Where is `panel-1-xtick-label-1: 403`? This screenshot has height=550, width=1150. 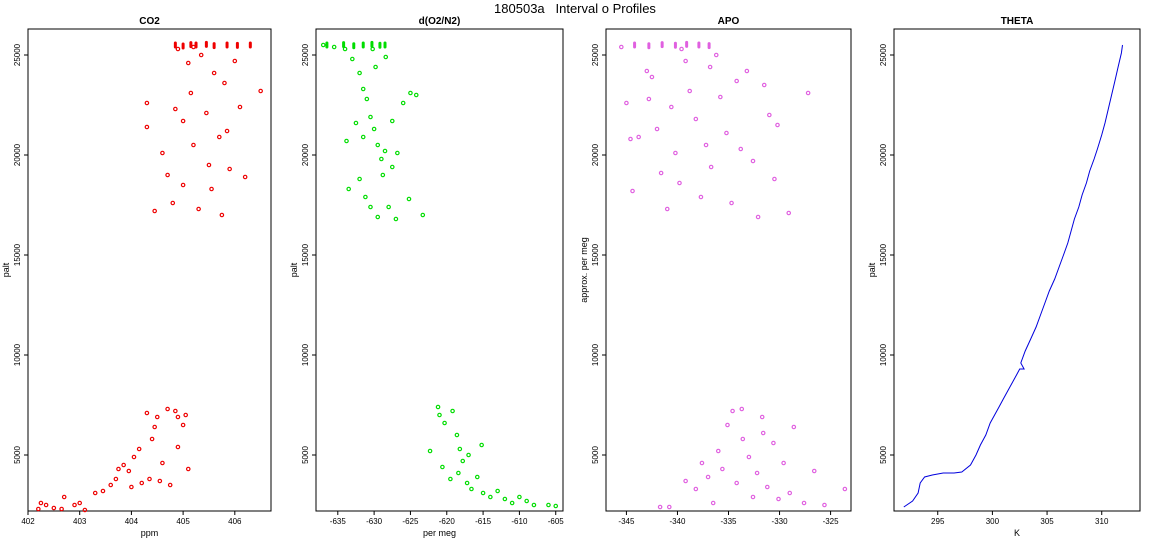 panel-1-xtick-label-1: 403 is located at coordinates (80, 521).